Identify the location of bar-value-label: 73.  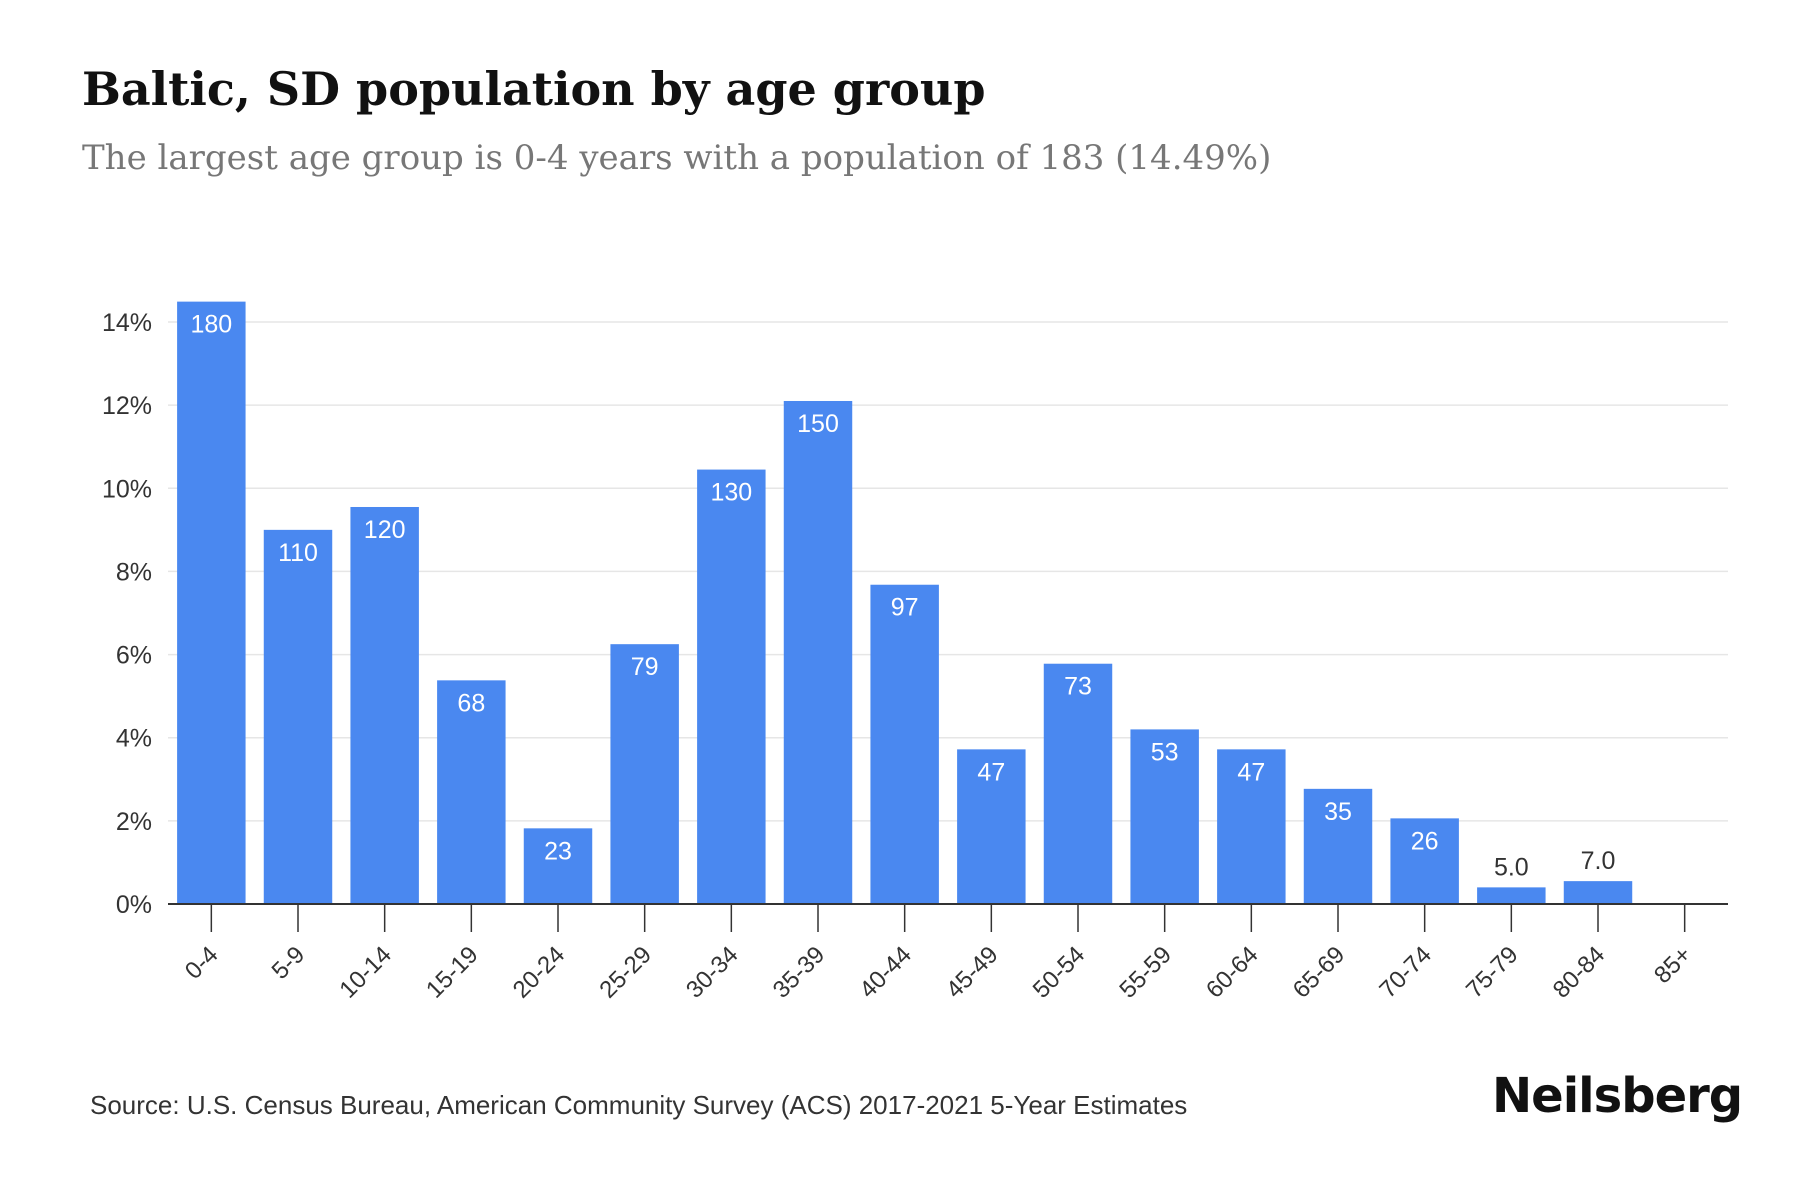
(1078, 687).